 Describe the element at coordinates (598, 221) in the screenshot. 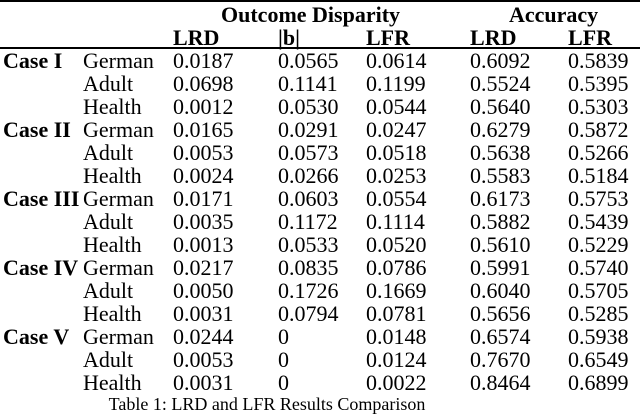

I see `value-cell: 0.5439` at that location.